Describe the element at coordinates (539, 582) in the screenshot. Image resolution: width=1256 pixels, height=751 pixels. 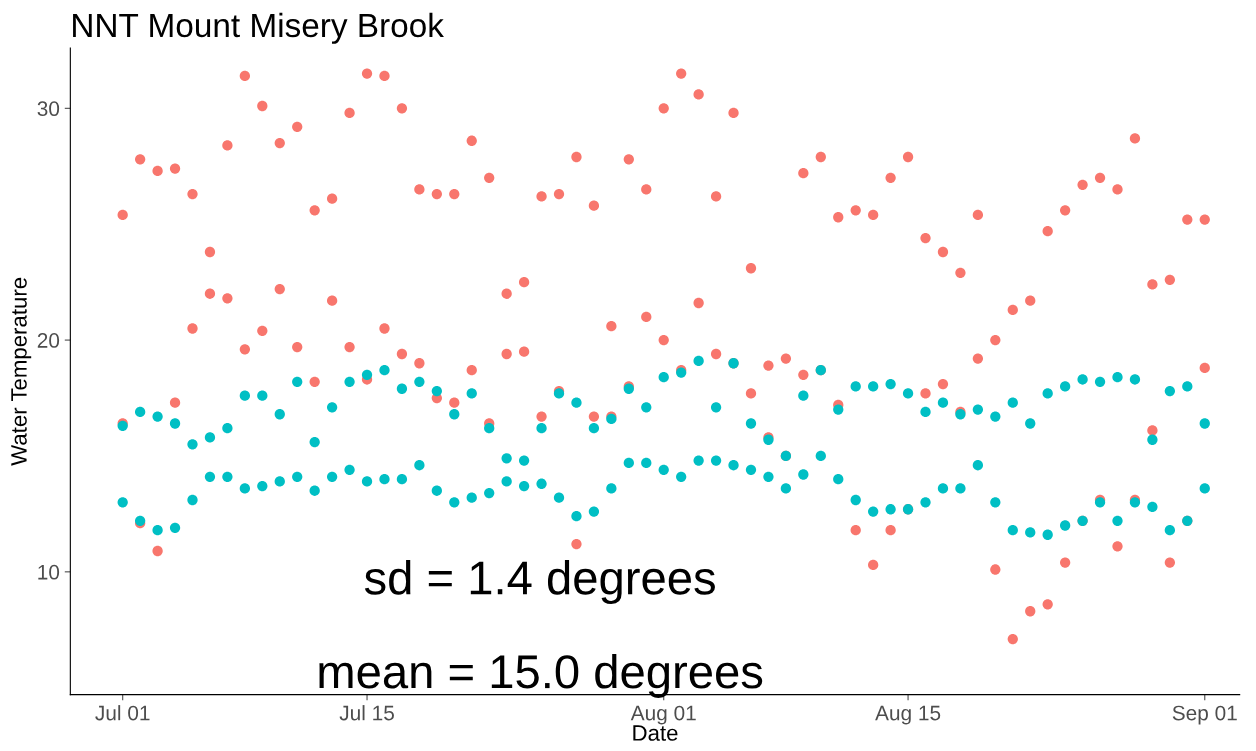
I see `annotation: sd = 1.4 degrees` at that location.